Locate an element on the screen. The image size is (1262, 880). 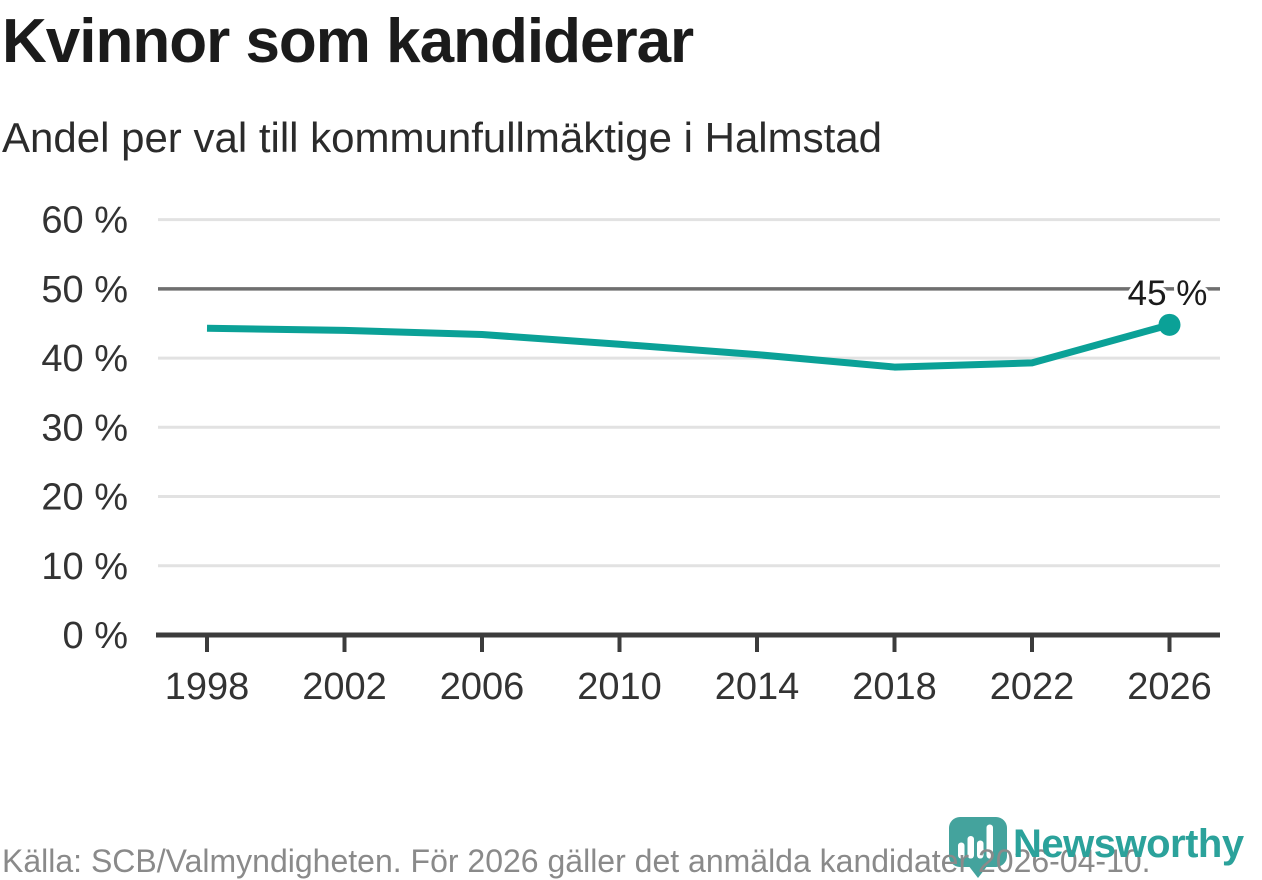
x-tick-label: 2022 is located at coordinates (1032, 687).